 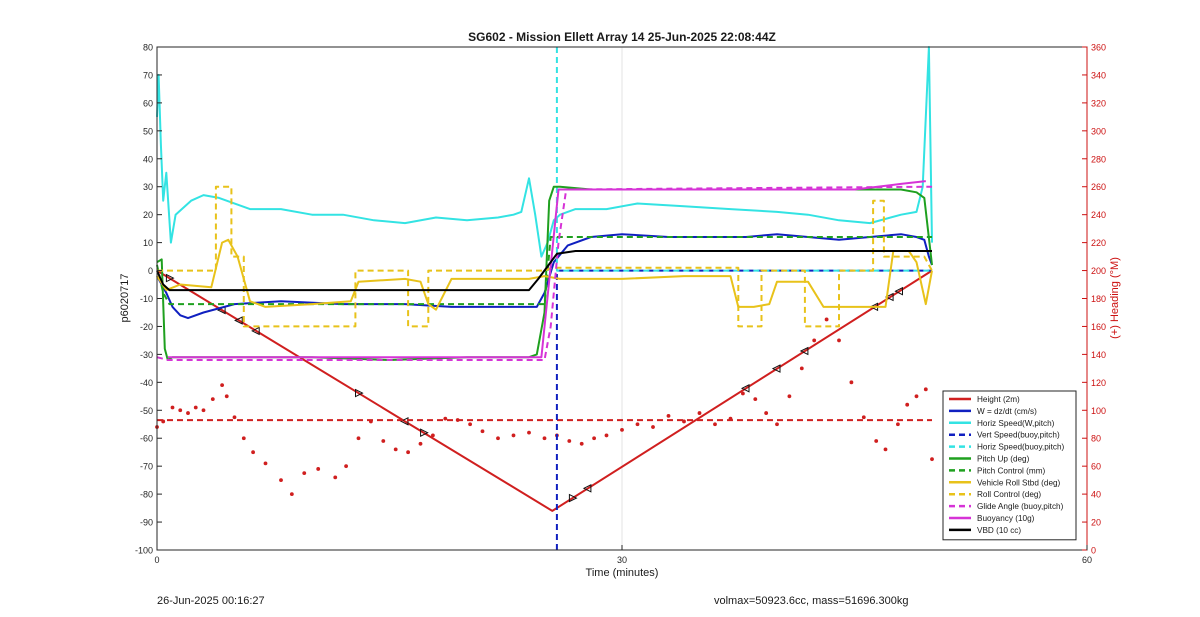 I want to click on y2-tick-label: 100, so click(x=1098, y=411).